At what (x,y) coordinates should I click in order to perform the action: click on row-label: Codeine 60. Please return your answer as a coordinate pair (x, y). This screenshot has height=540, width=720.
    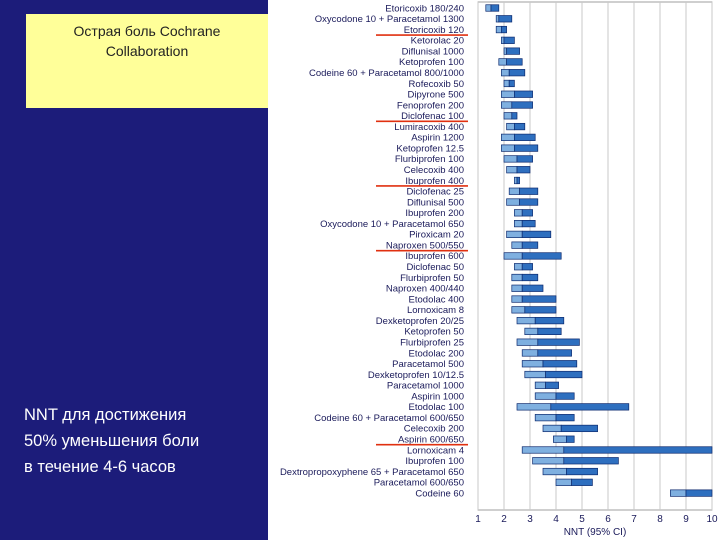
    Looking at the image, I should click on (439, 493).